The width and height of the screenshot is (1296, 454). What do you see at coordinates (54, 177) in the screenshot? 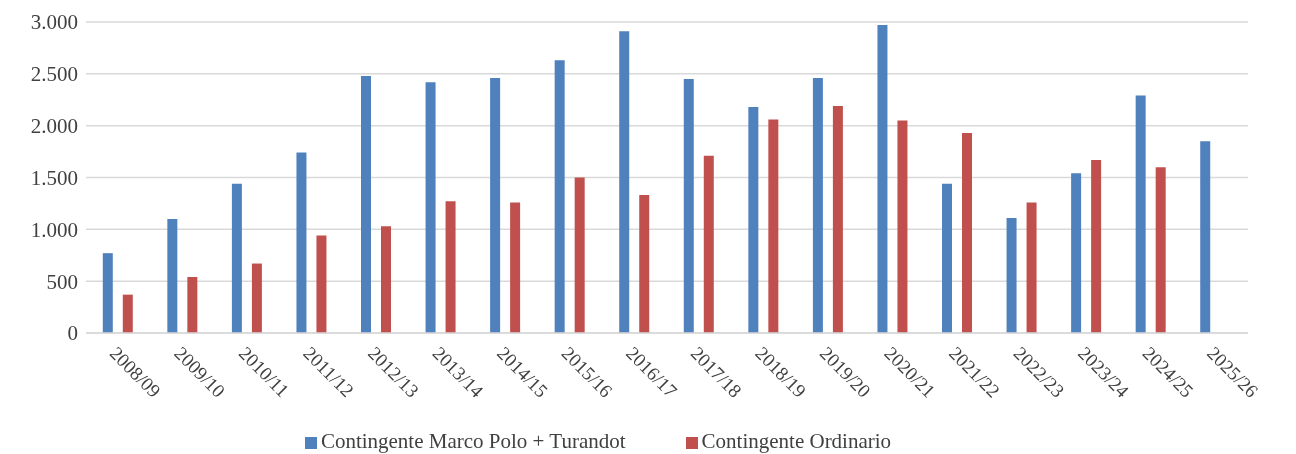
I see `y-tick-label: 1.500` at bounding box center [54, 177].